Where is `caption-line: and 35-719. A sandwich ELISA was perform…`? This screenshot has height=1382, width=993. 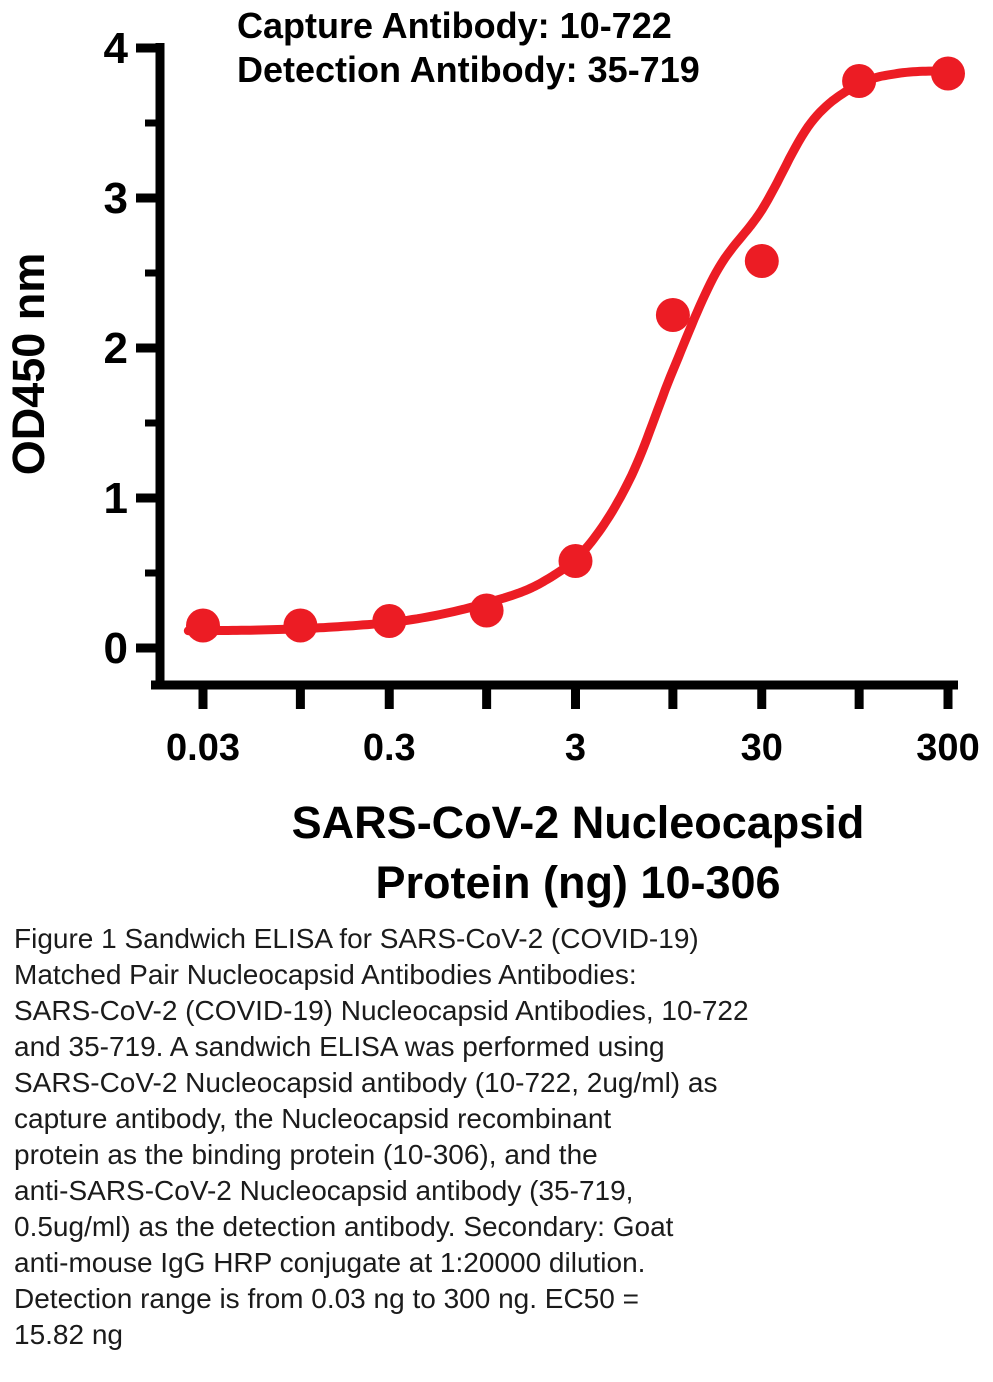 caption-line: and 35-719. A sandwich ELISA was perform… is located at coordinates (339, 1046).